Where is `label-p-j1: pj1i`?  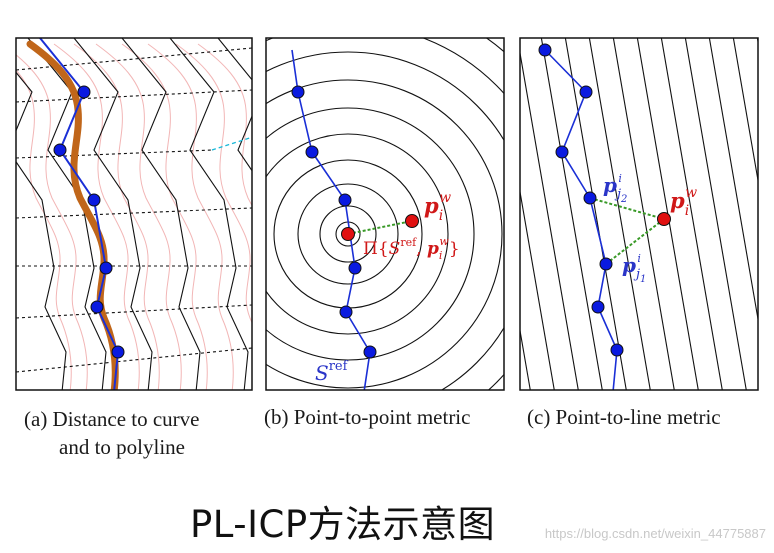
label-p-j1: pj1i is located at coordinates (634, 268).